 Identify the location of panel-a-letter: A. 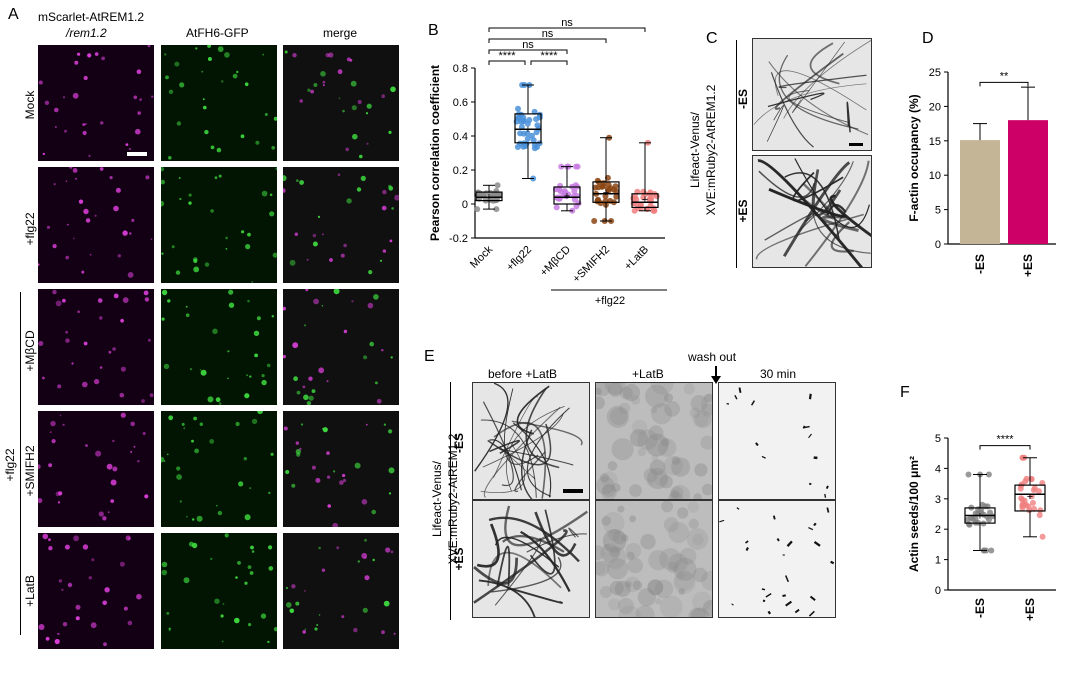
(13, 14).